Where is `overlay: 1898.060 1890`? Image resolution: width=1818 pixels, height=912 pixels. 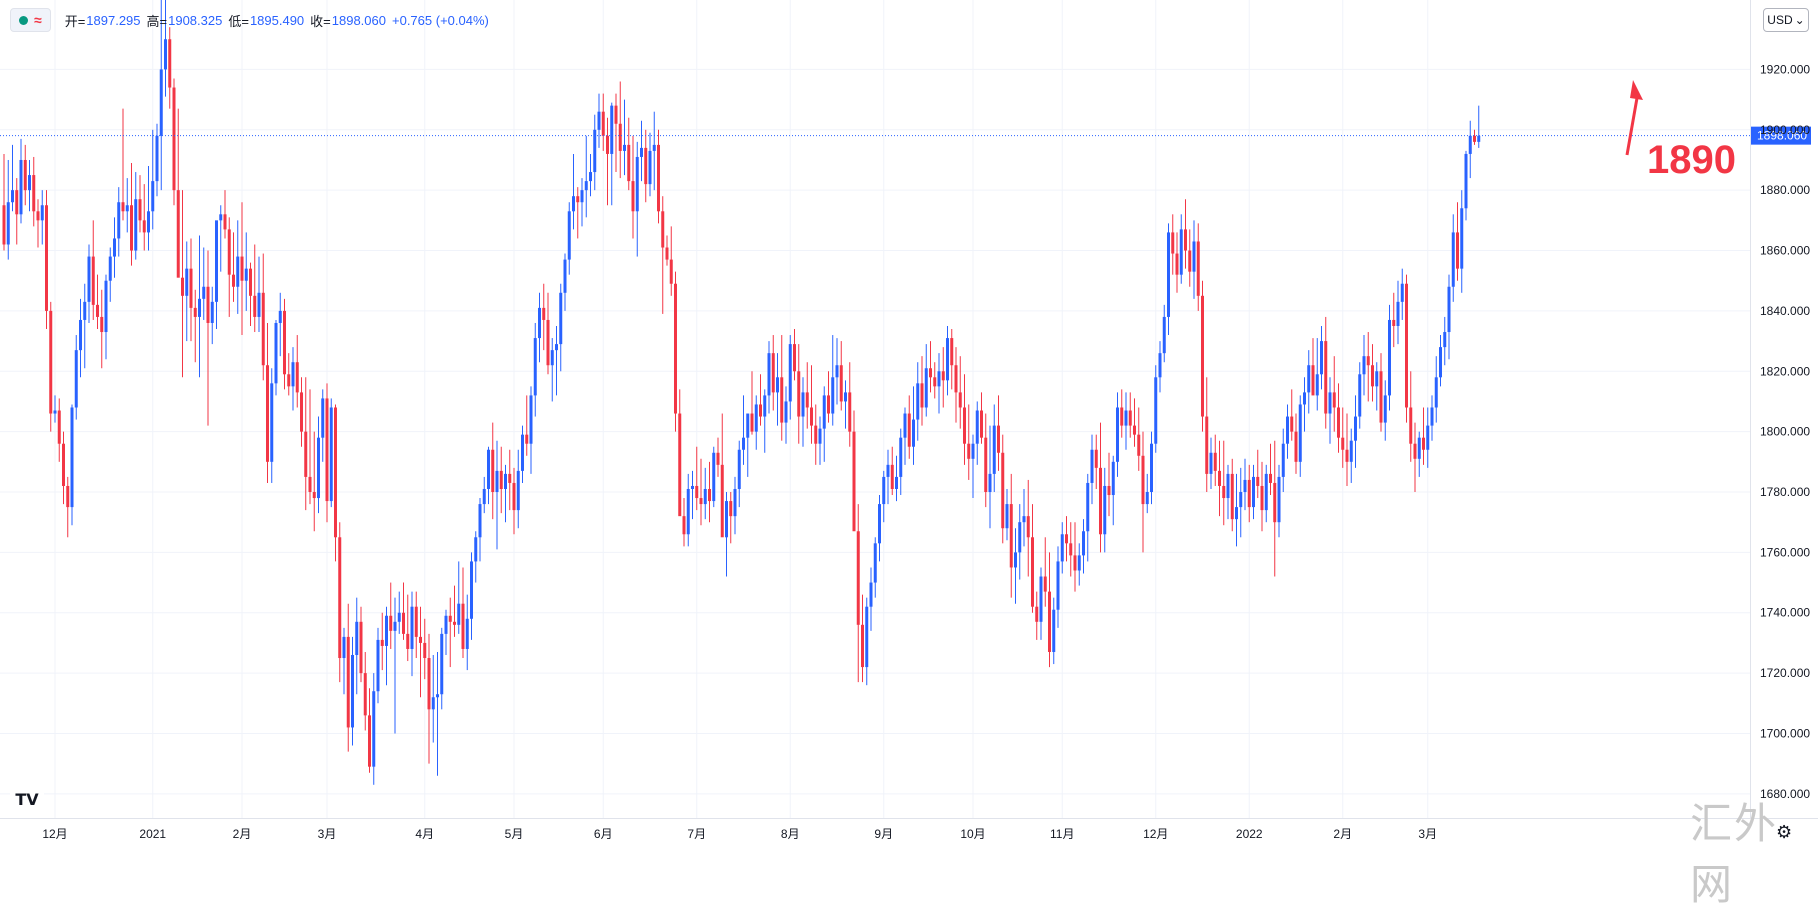 overlay: 1898.060 1890 is located at coordinates (905, 131).